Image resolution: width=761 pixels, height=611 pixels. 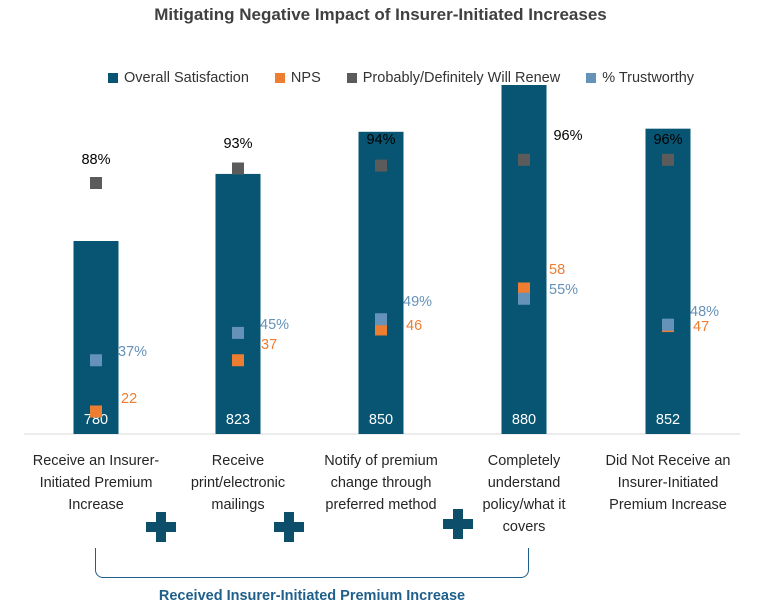 What do you see at coordinates (96, 505) in the screenshot?
I see `category-label-line: Increase` at bounding box center [96, 505].